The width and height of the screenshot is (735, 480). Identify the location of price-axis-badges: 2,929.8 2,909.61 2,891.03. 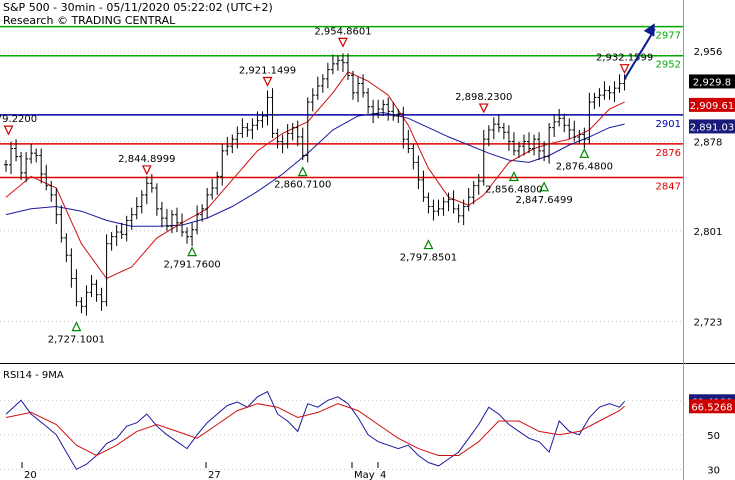
(712, 104).